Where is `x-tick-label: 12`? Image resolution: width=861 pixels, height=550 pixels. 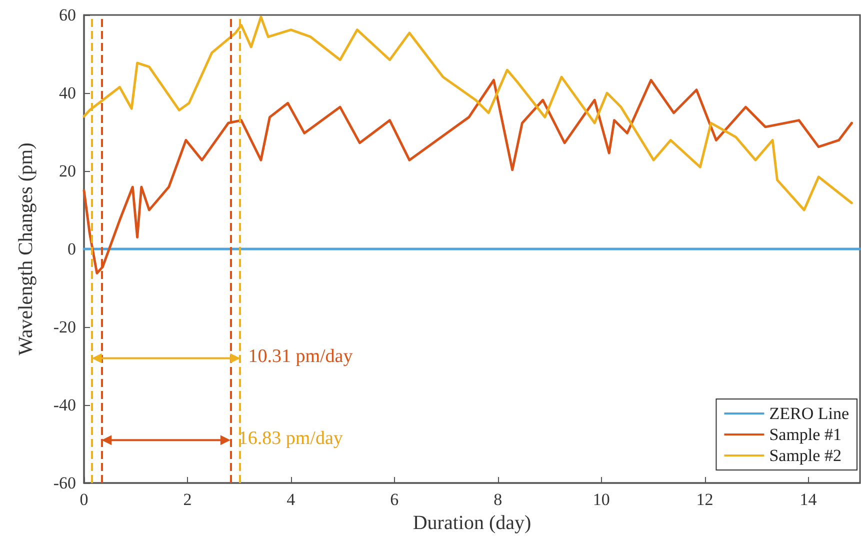
x-tick-label: 12 is located at coordinates (705, 499).